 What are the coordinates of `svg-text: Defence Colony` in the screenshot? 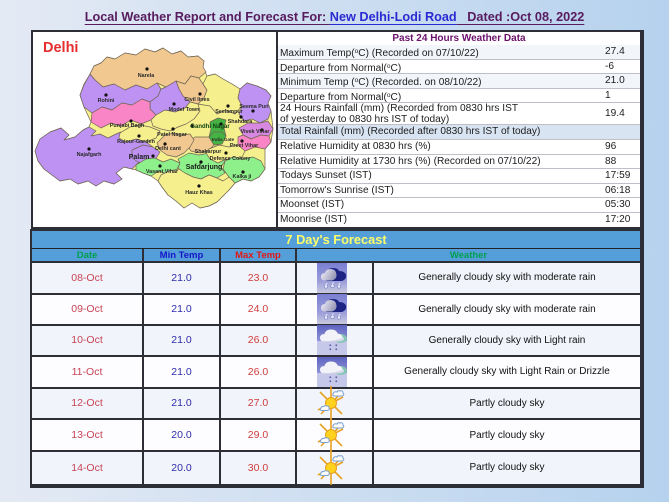 It's located at (230, 159).